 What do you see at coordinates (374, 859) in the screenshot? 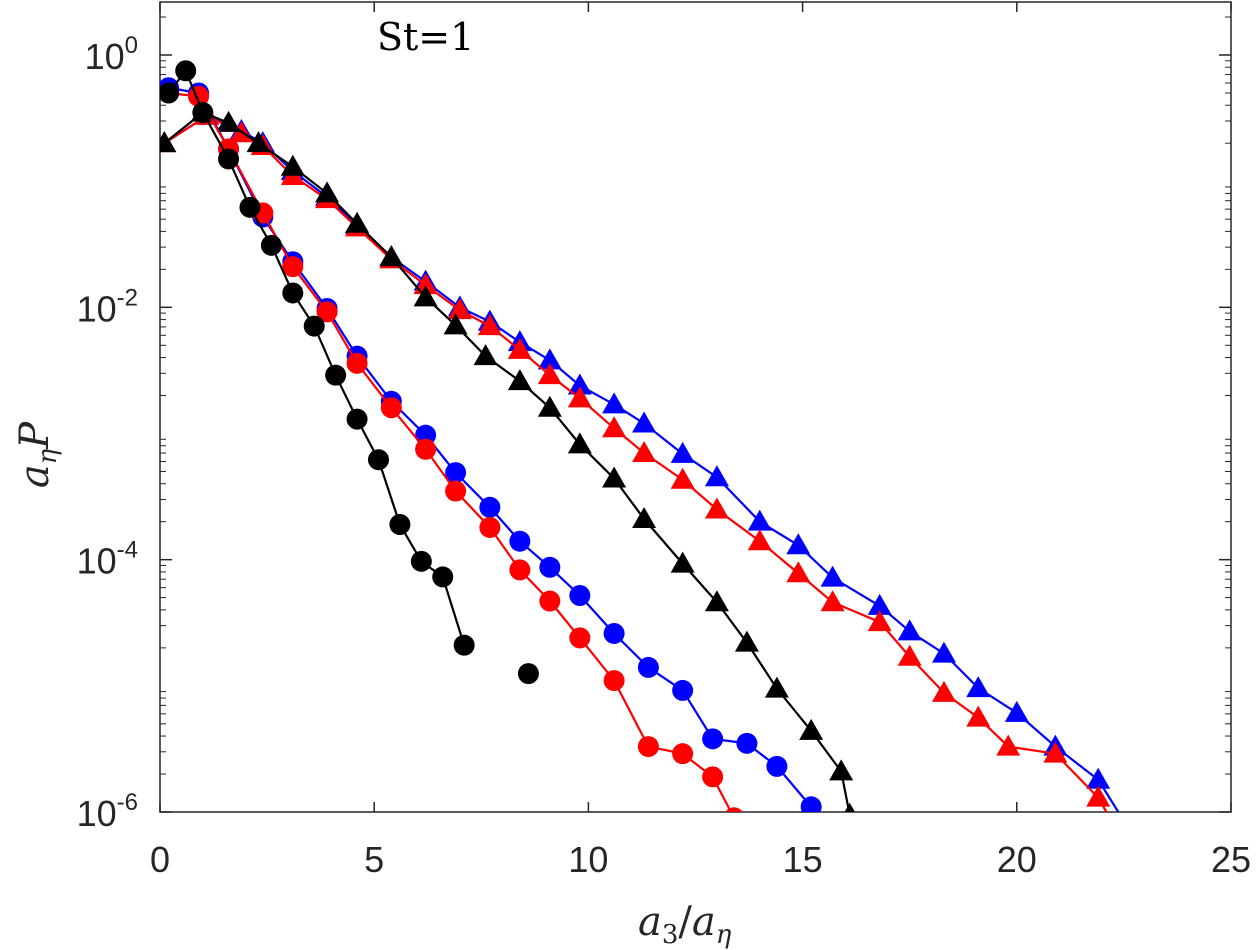
I see `x-tick-label: 5` at bounding box center [374, 859].